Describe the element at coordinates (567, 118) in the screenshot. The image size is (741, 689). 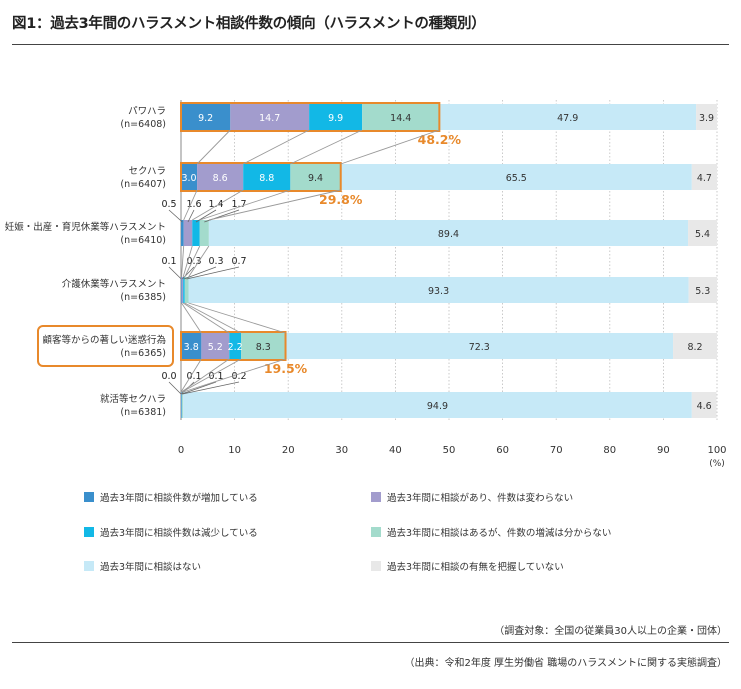
I see `data-label: 47.9` at that location.